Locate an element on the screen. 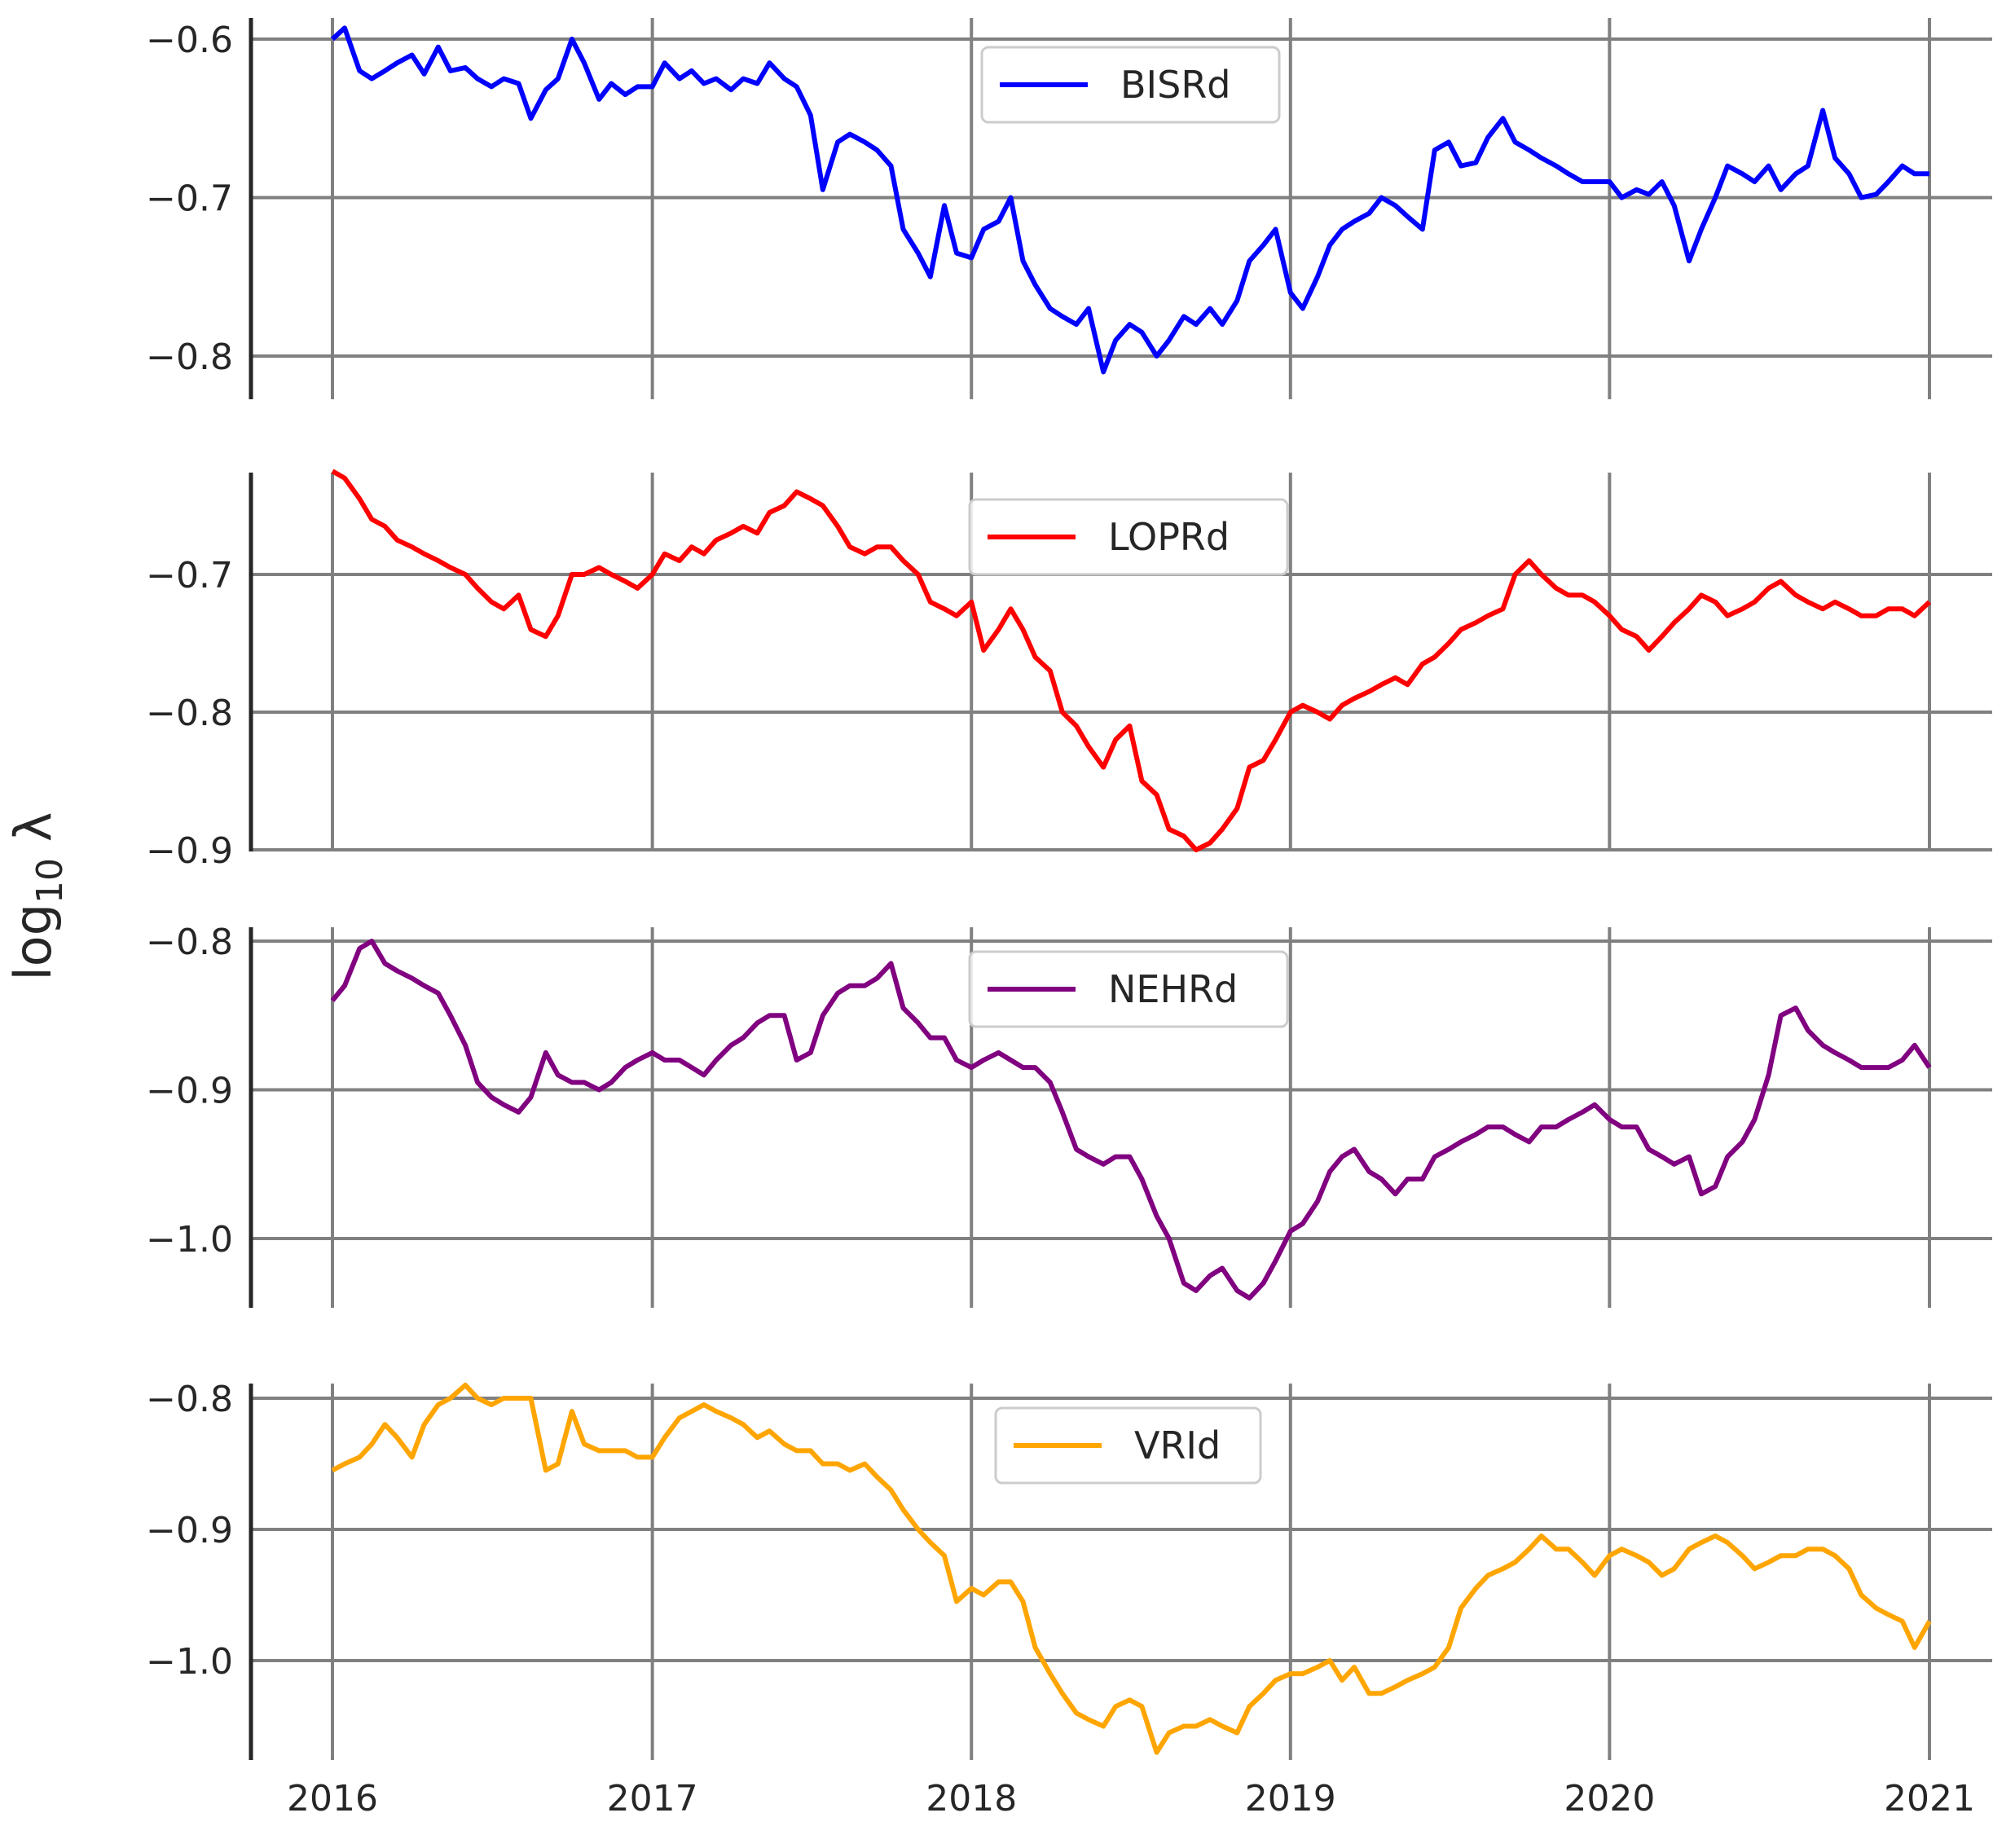 This screenshot has width=2015, height=1848. x-tick-label: 2020 is located at coordinates (1610, 1798).